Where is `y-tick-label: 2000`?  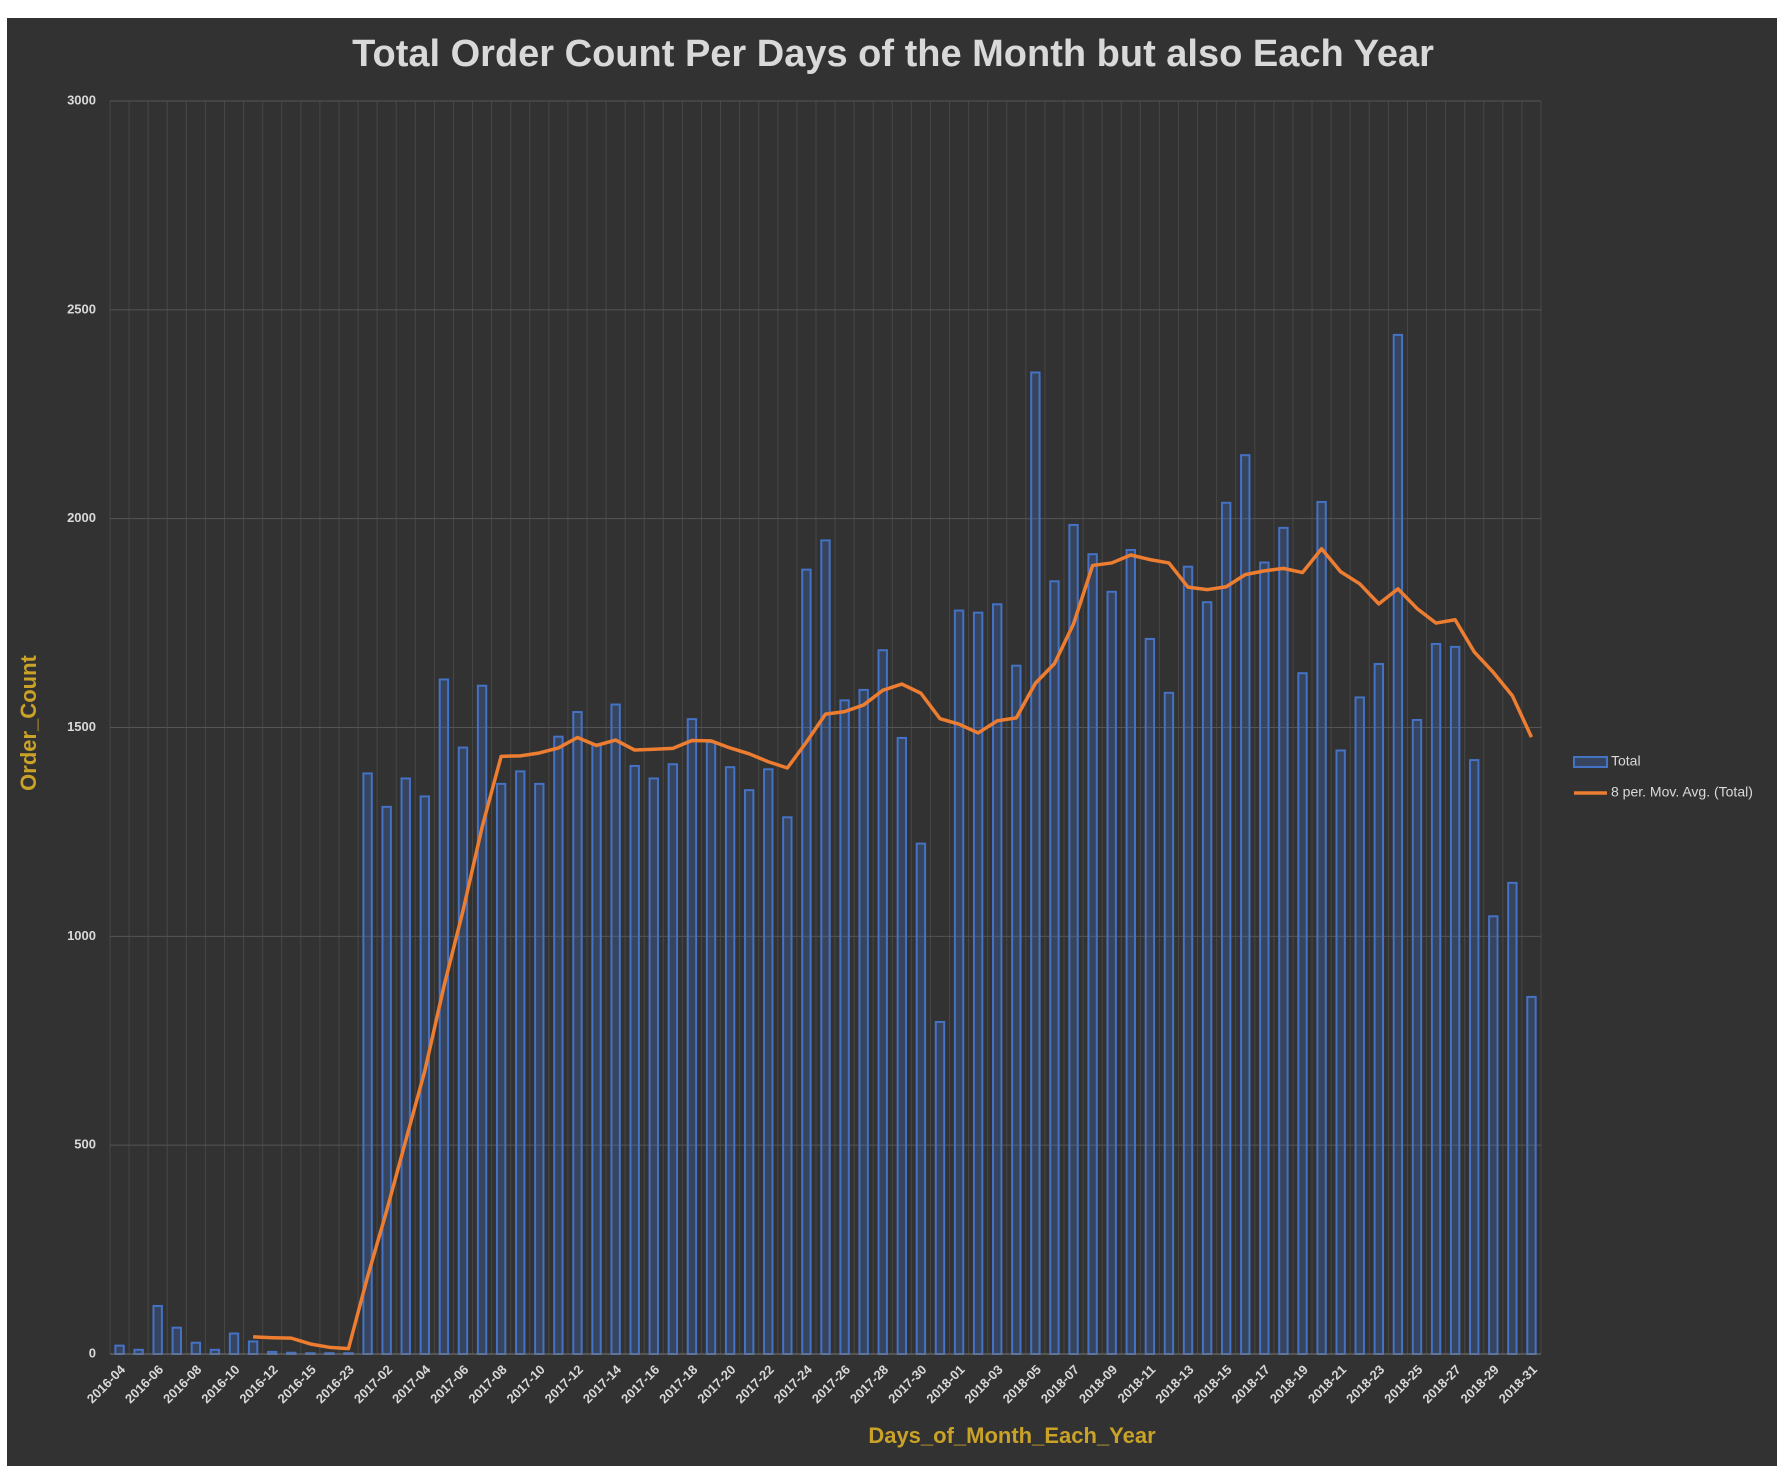 y-tick-label: 2000 is located at coordinates (81, 517).